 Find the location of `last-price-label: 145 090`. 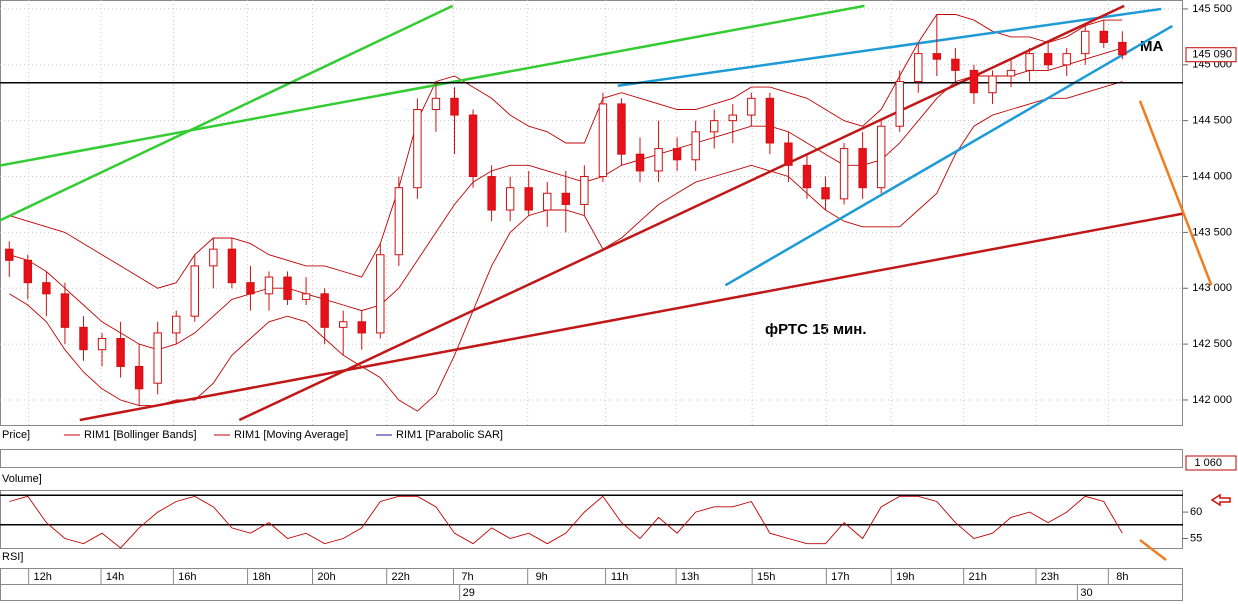

last-price-label: 145 090 is located at coordinates (1212, 55).